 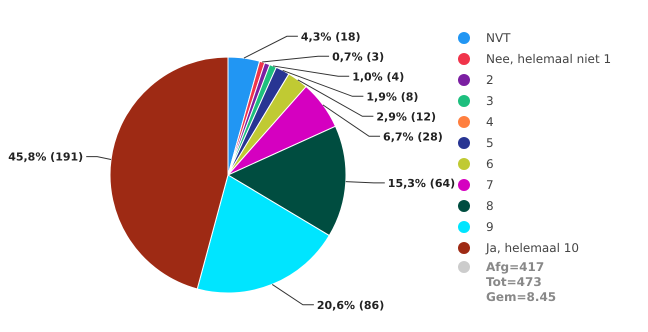 What do you see at coordinates (392, 97) in the screenshot?
I see `data-label: 1,9% (8)` at bounding box center [392, 97].